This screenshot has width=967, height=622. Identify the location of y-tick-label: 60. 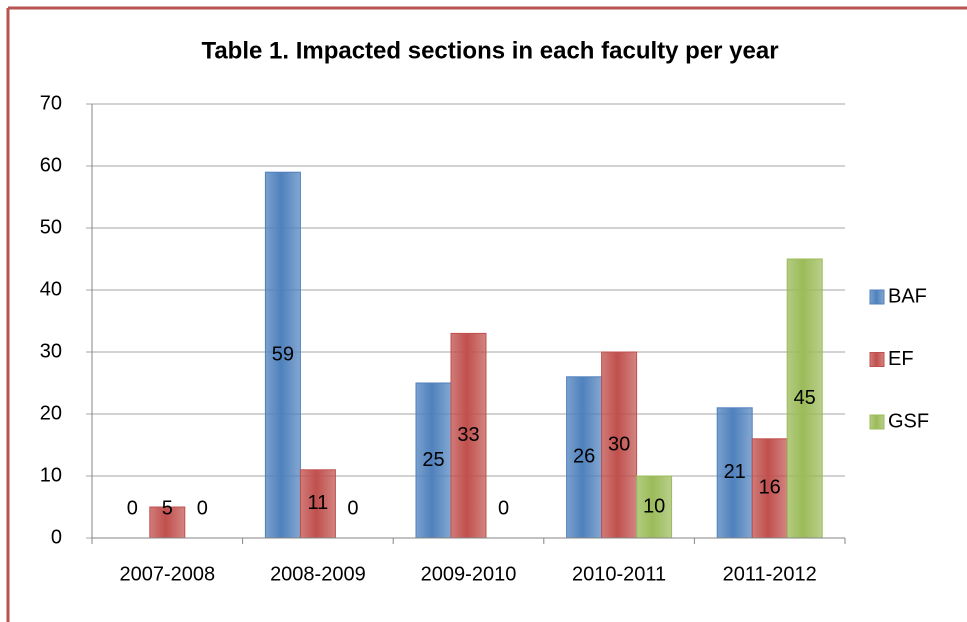
(51, 165).